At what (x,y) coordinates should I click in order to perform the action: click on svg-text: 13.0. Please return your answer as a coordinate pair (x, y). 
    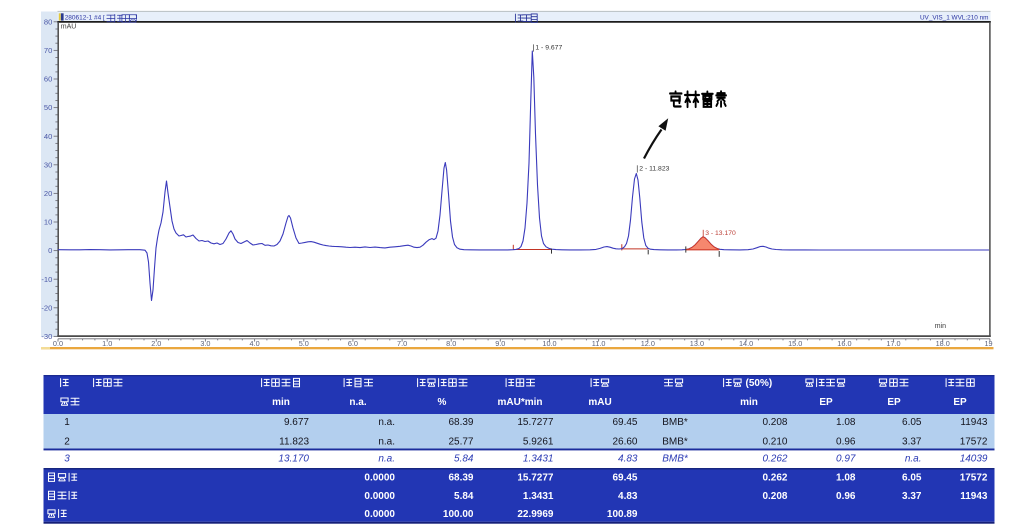
    Looking at the image, I should click on (697, 343).